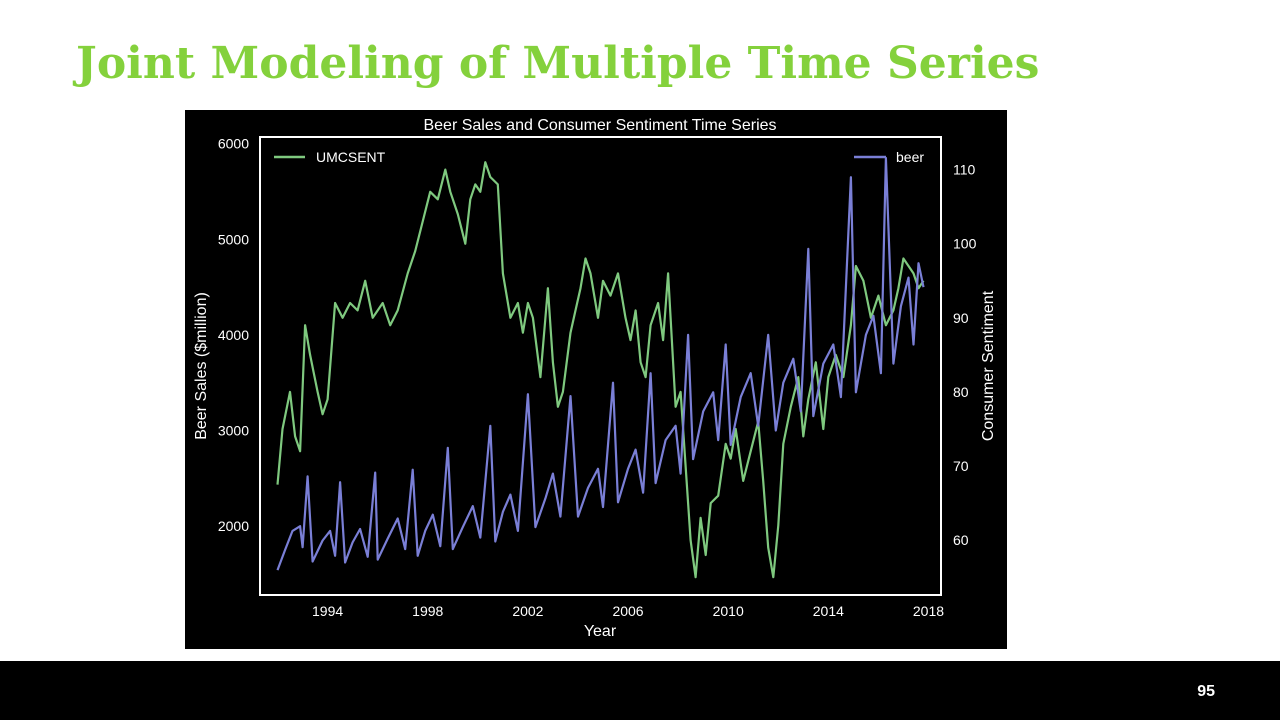 This screenshot has height=720, width=1280. I want to click on y-right-tick-label: 70, so click(961, 466).